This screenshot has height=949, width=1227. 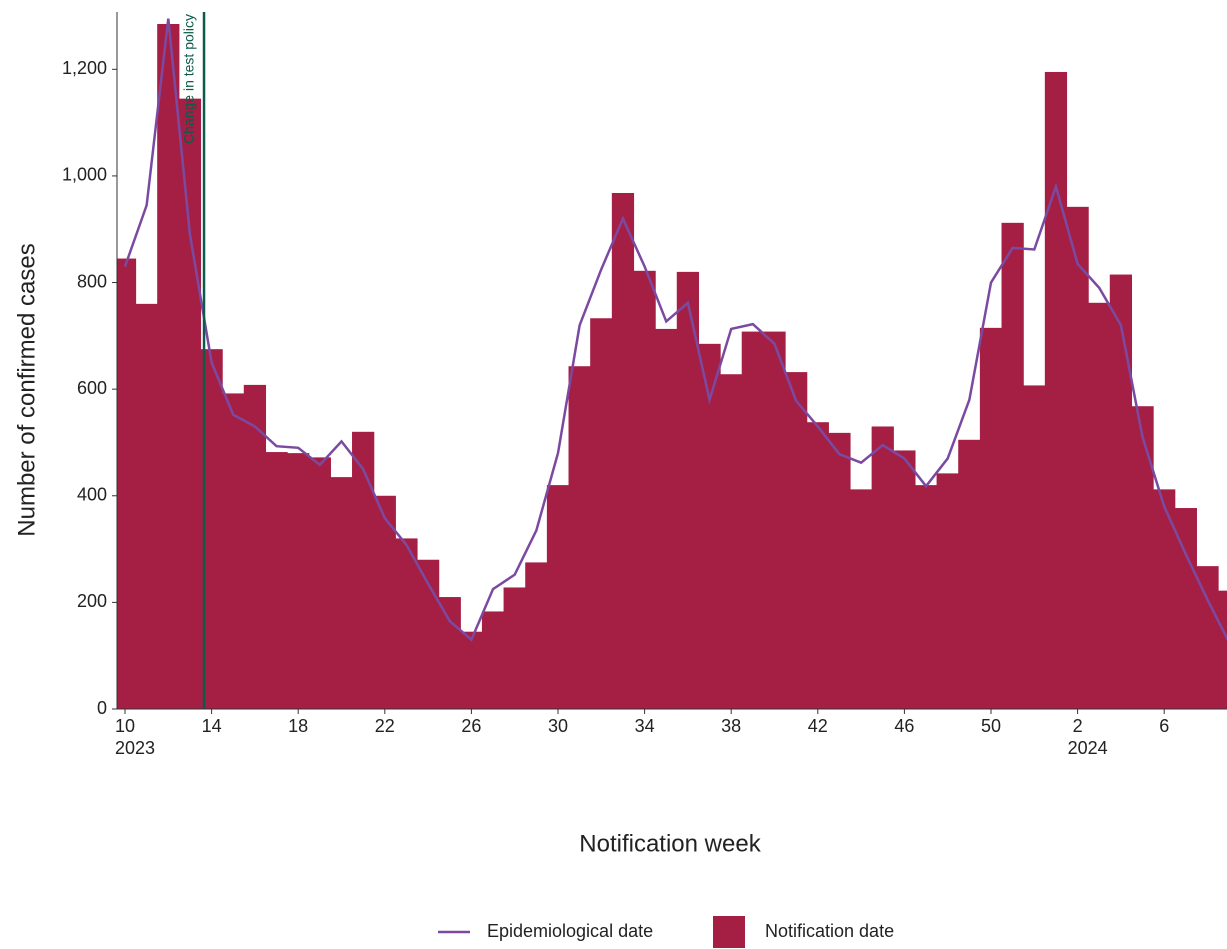 I want to click on annotation: Change in test policy, so click(x=189, y=79).